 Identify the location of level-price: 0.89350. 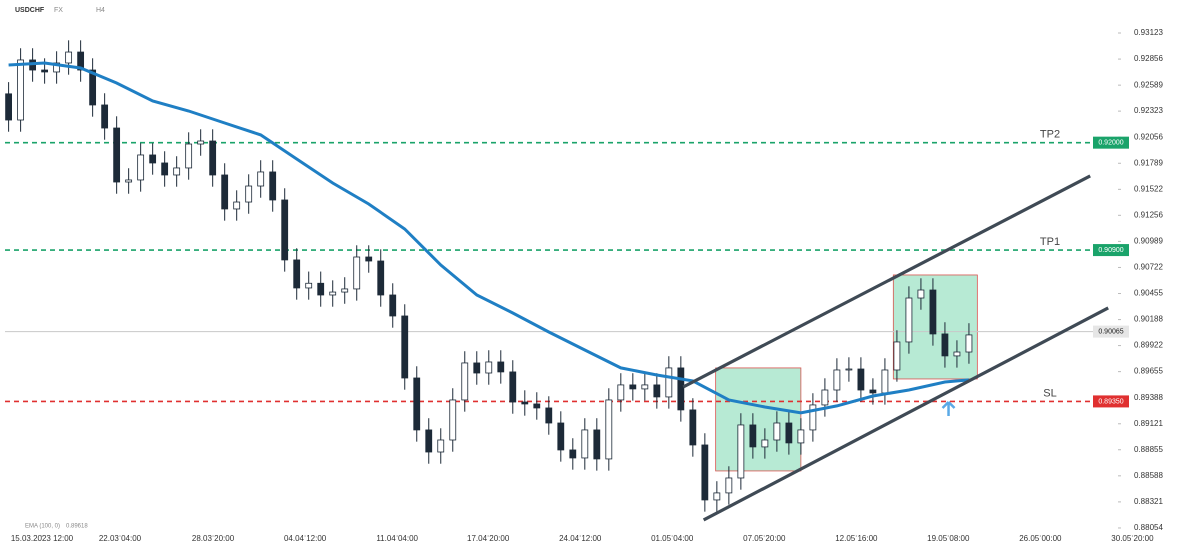
(1110, 401).